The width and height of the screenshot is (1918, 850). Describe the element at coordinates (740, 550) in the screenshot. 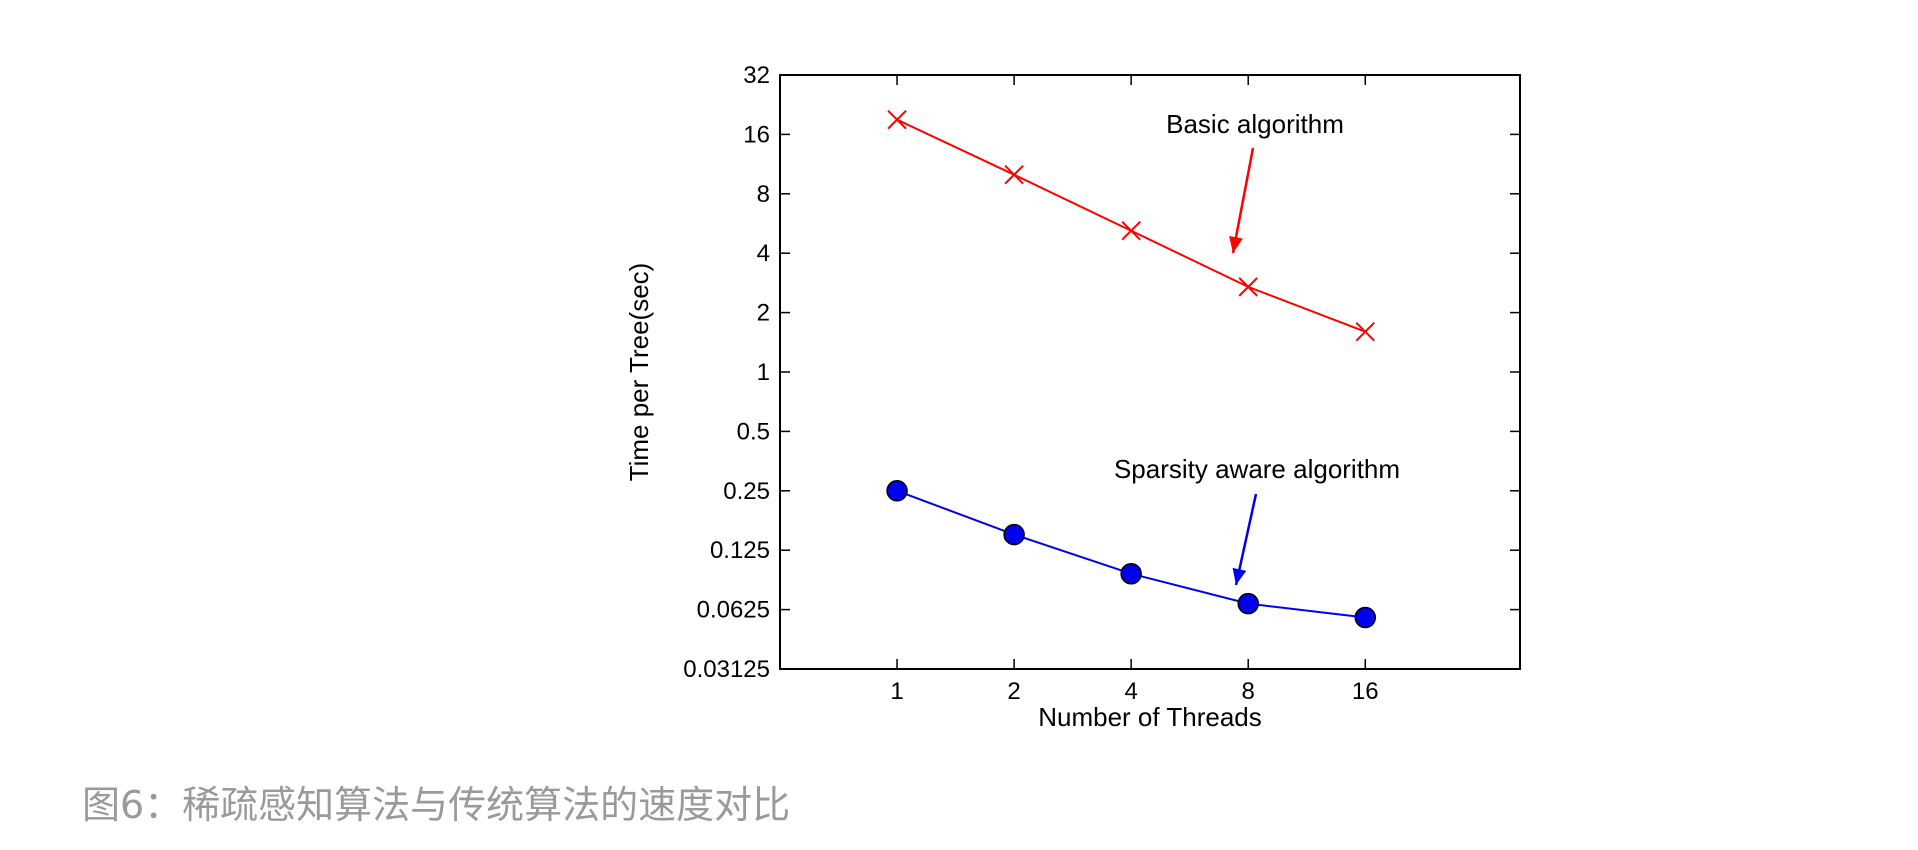

I see `y-tick-label: 0.125` at that location.